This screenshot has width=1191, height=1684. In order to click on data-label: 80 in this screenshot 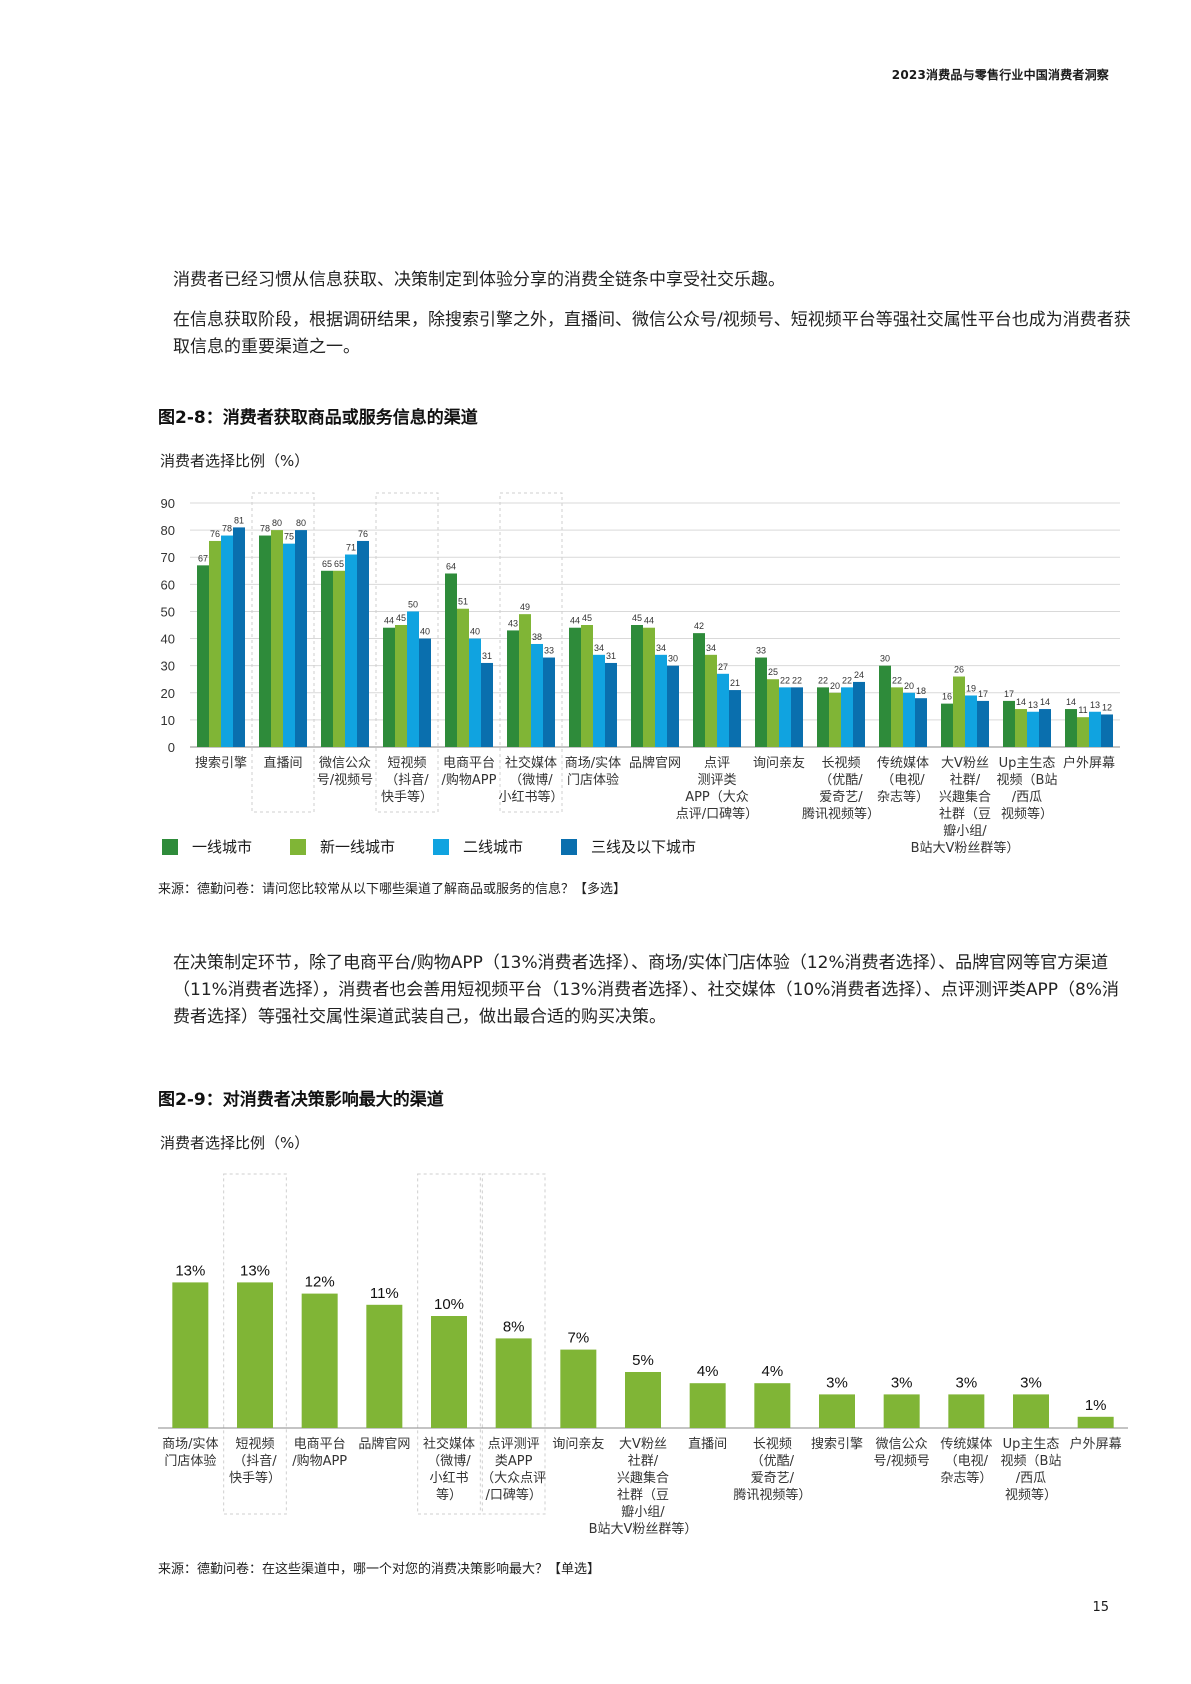, I will do `click(301, 523)`.